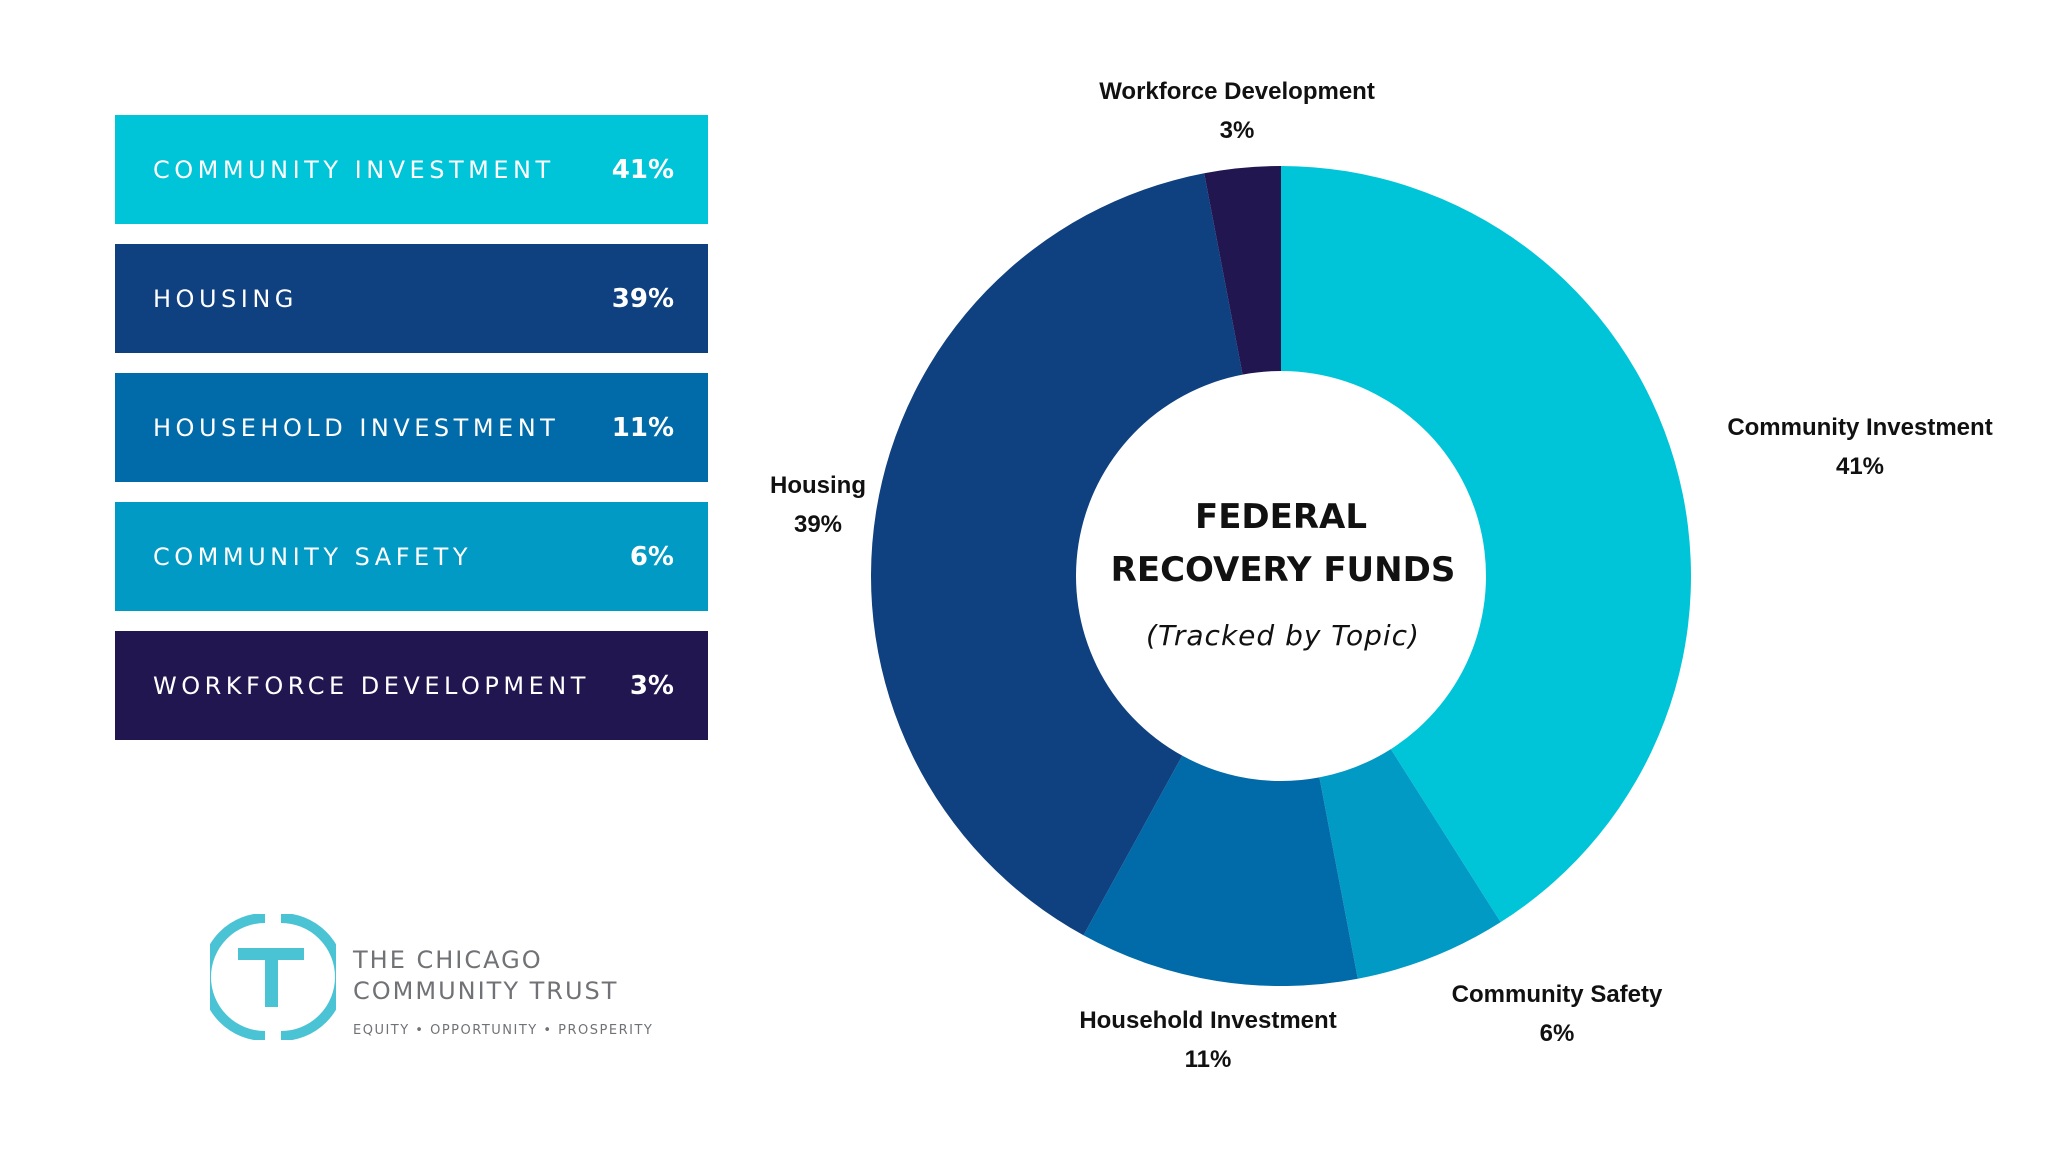 The image size is (2048, 1152). I want to click on slice-label-community-safety: Community Safety 6%, so click(1557, 1014).